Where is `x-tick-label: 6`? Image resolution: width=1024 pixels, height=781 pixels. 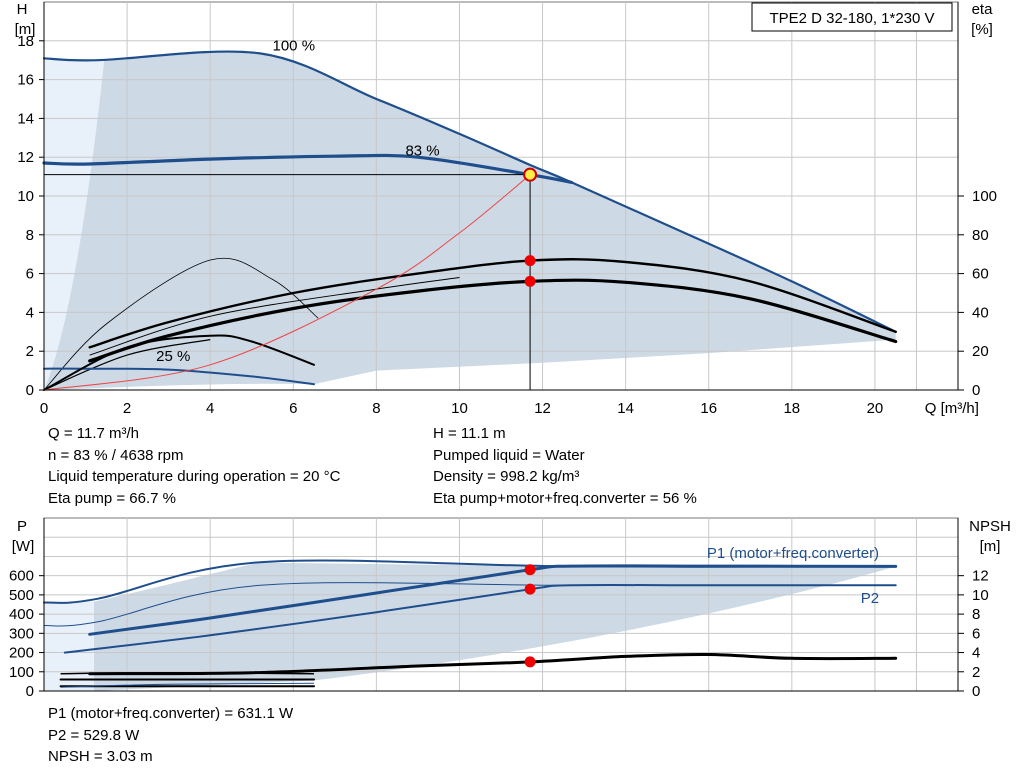 x-tick-label: 6 is located at coordinates (293, 408).